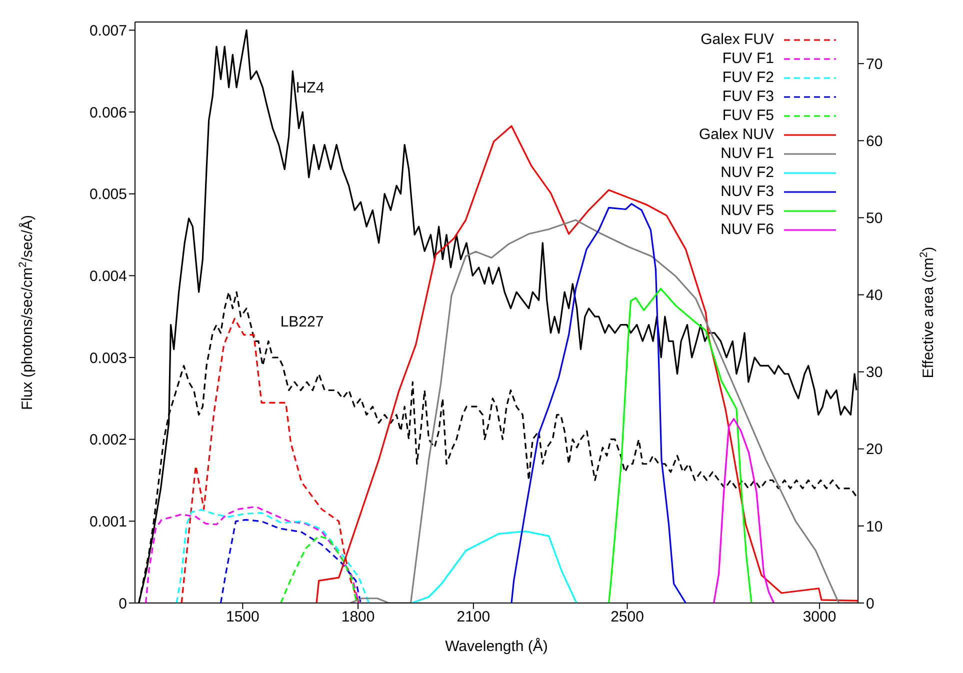 The height and width of the screenshot is (673, 963). What do you see at coordinates (748, 96) in the screenshot?
I see `legend-label: FUV F3` at bounding box center [748, 96].